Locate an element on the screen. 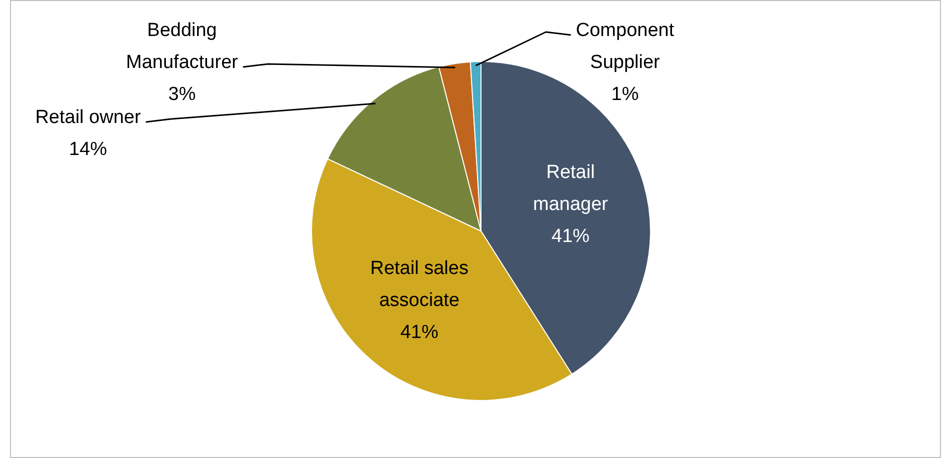 The height and width of the screenshot is (458, 942). data-label: 1% is located at coordinates (625, 95).